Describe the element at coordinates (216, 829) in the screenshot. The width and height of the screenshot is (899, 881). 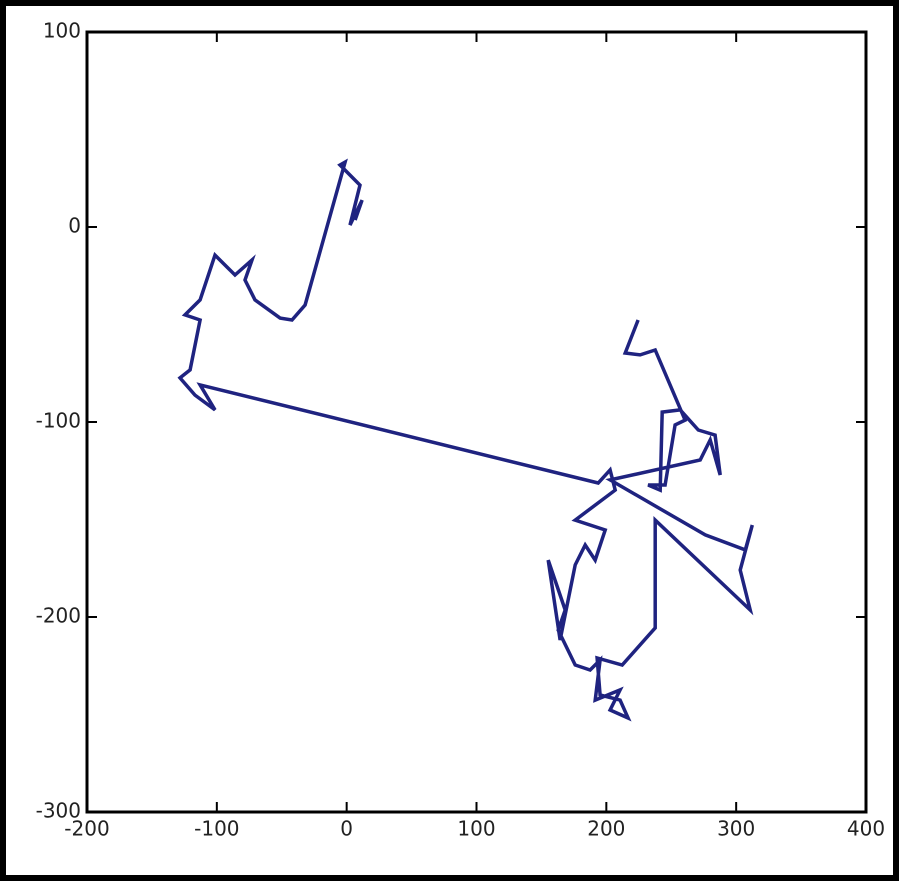
I see `x-tick-label: -100` at that location.